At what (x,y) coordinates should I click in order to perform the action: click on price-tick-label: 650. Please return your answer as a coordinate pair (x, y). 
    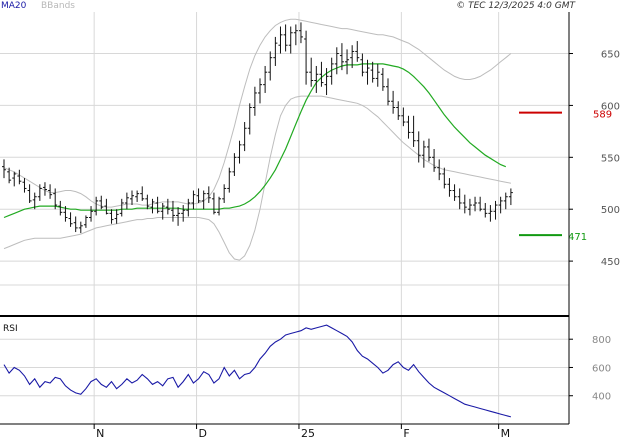
    Looking at the image, I should click on (610, 55).